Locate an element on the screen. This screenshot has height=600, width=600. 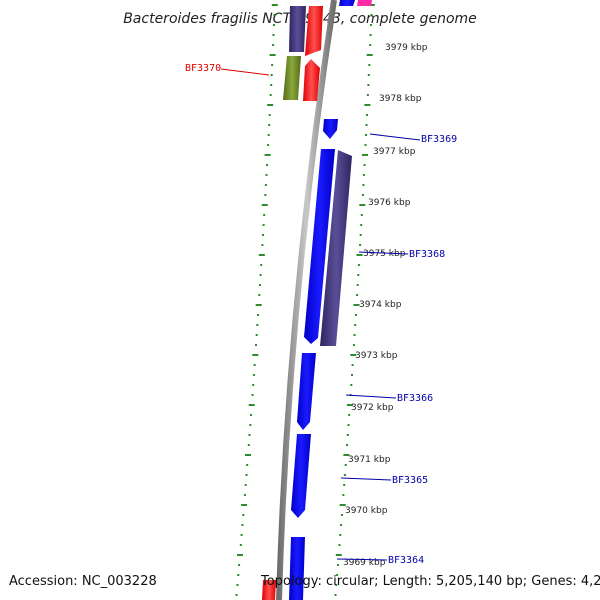
gene-feature-bf3364 is located at coordinates (297, 568).